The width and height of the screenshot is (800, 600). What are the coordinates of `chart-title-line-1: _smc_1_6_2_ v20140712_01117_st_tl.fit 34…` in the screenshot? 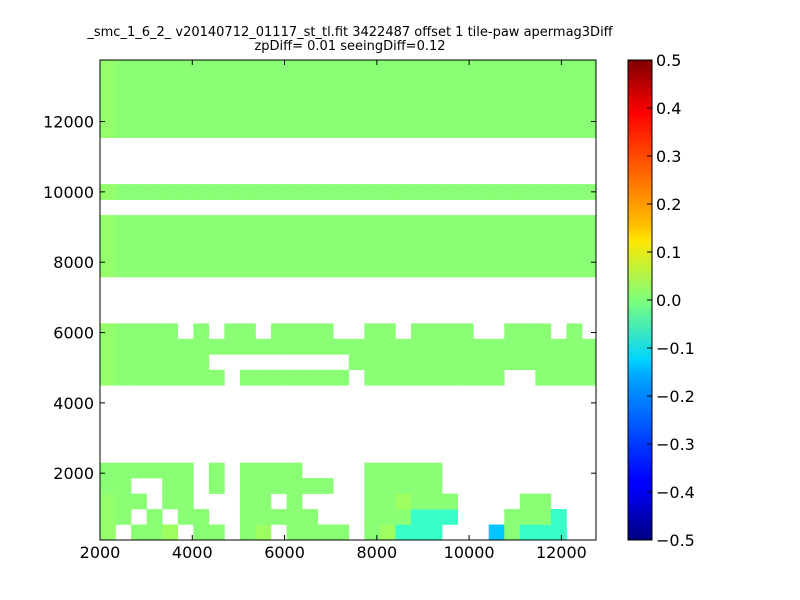 It's located at (350, 32).